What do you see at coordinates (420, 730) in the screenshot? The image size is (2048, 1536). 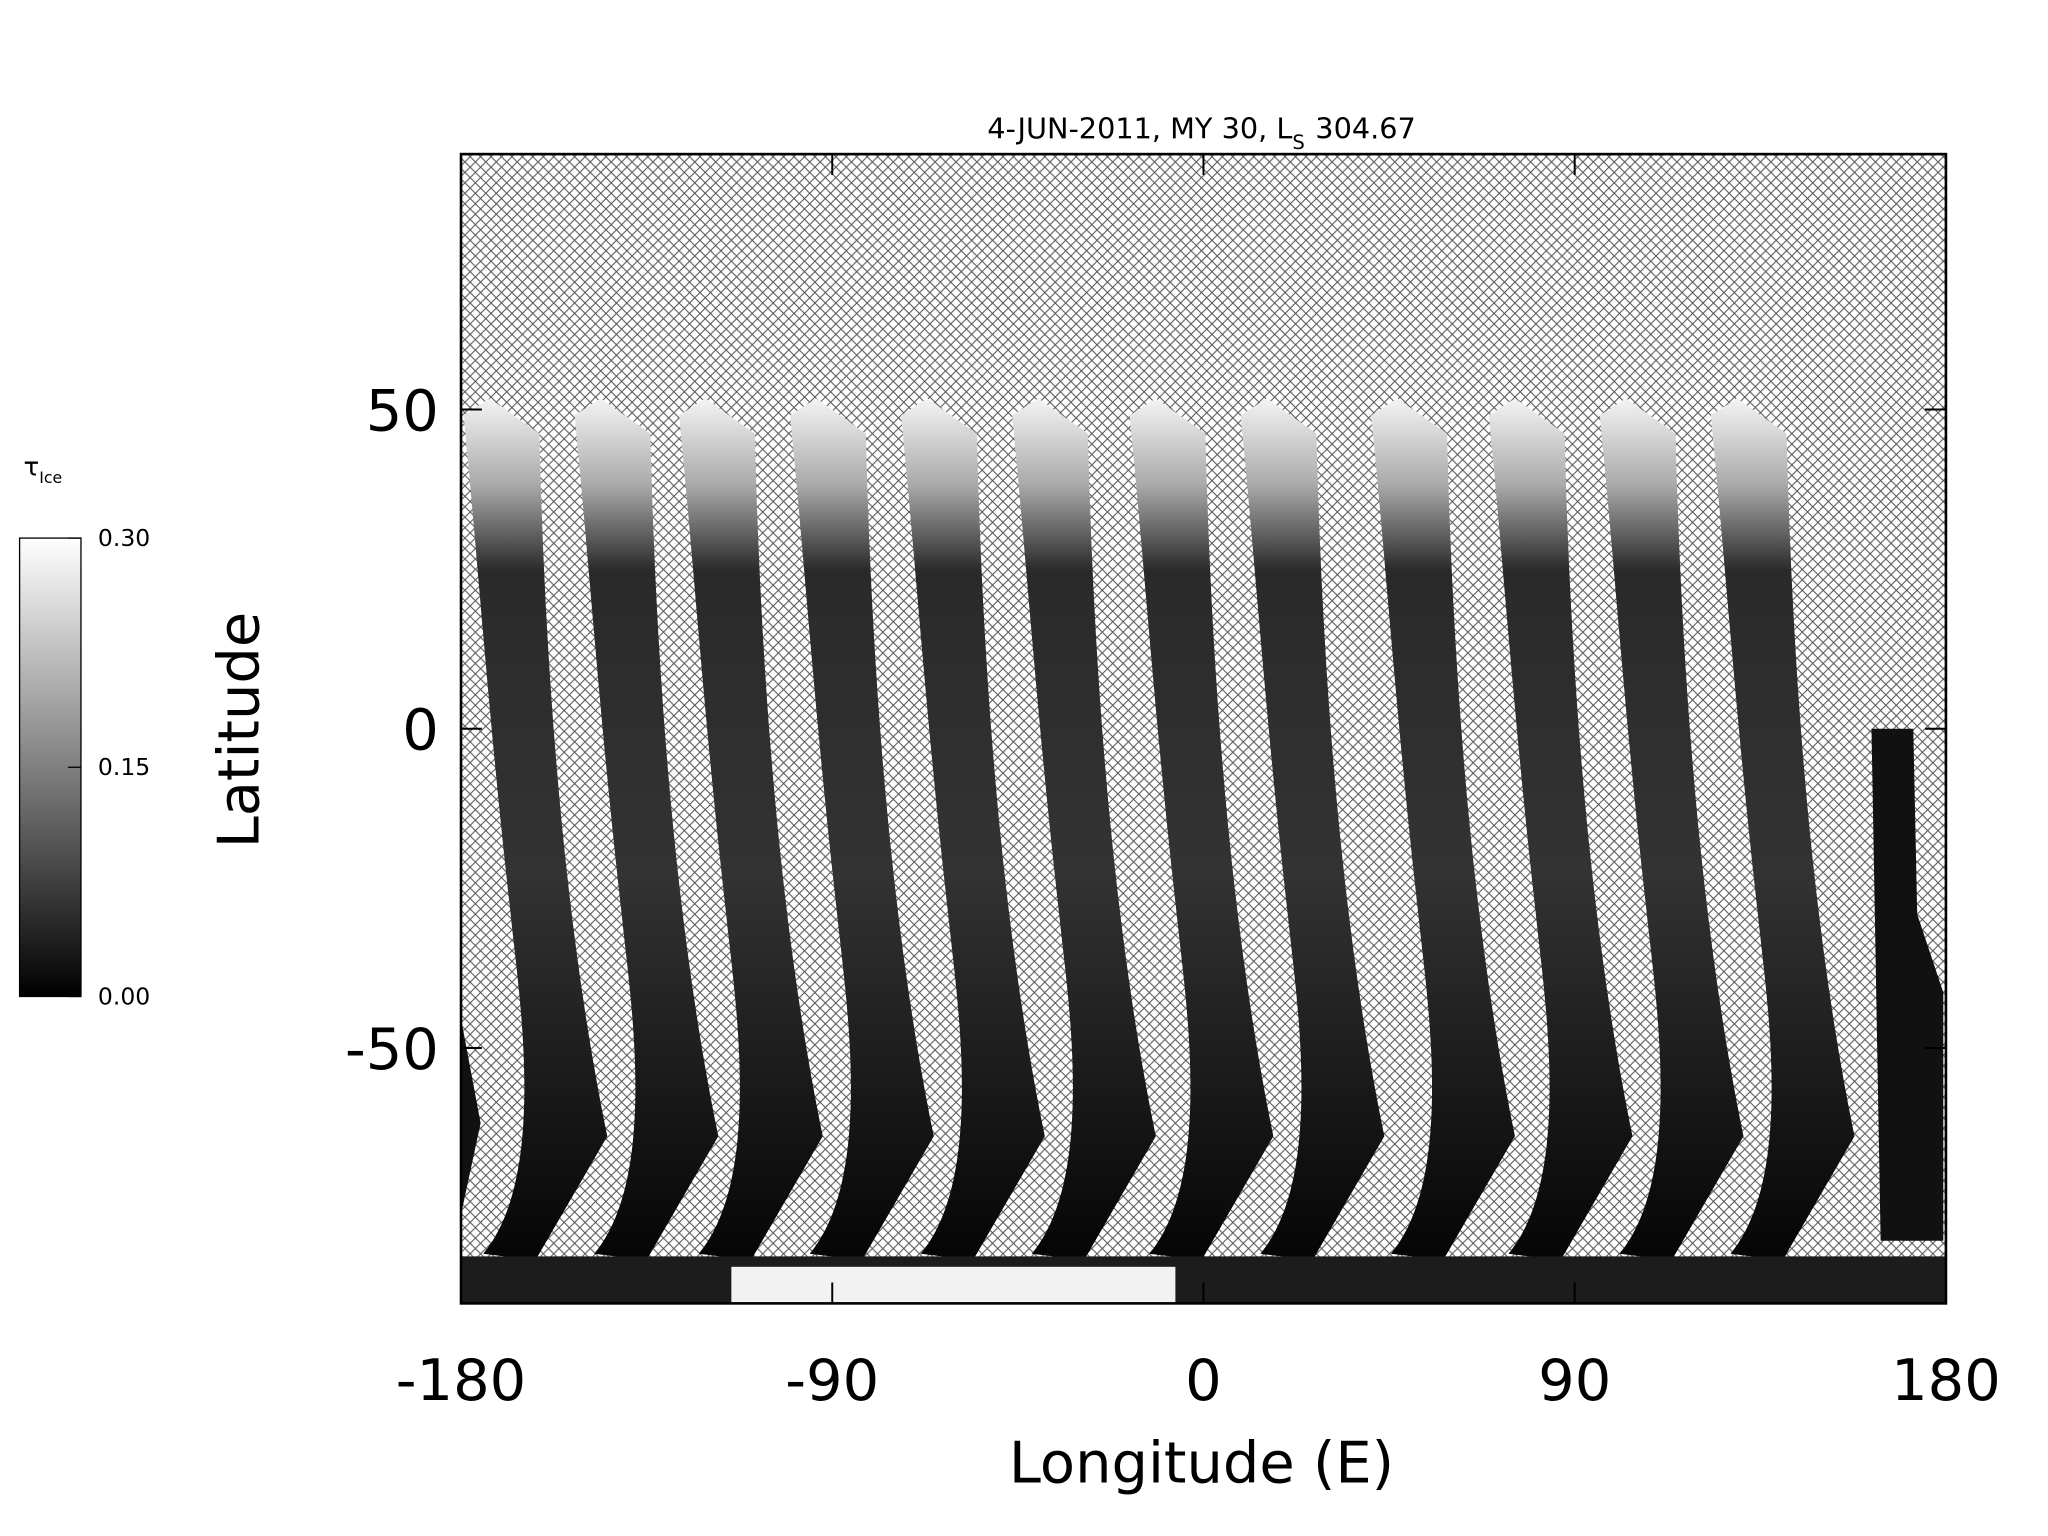 I see `y-tick-label: 0` at bounding box center [420, 730].